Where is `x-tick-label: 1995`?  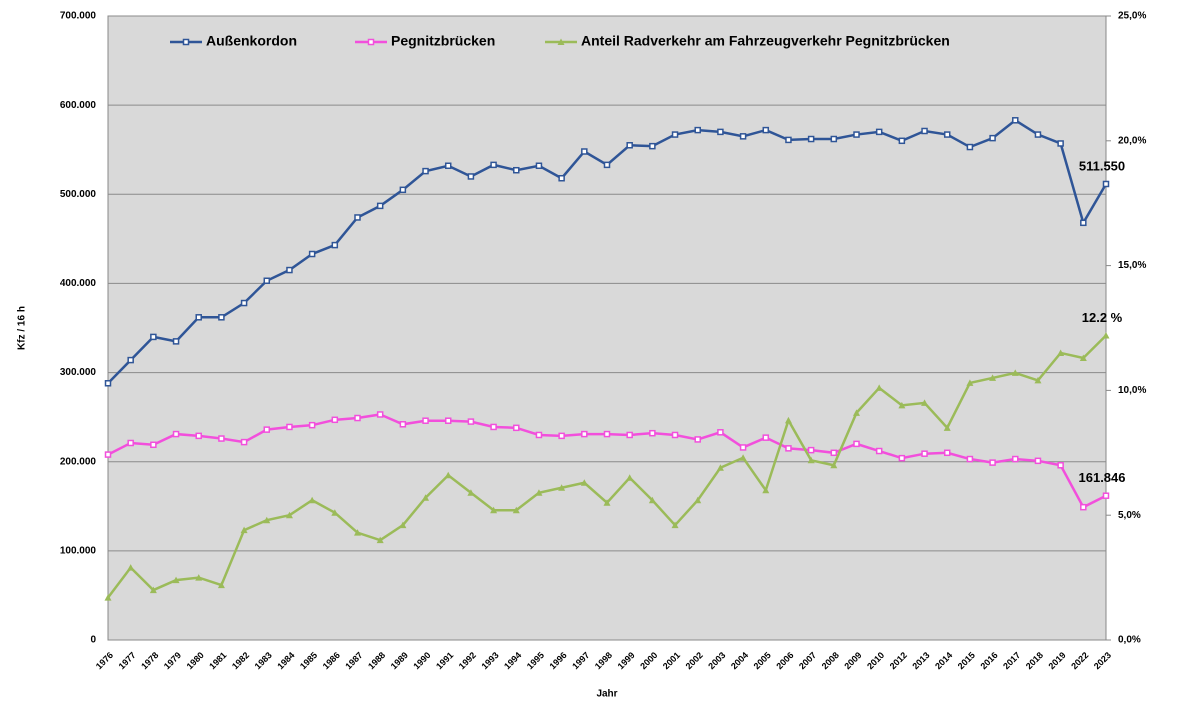 x-tick-label: 1995 is located at coordinates (535, 660).